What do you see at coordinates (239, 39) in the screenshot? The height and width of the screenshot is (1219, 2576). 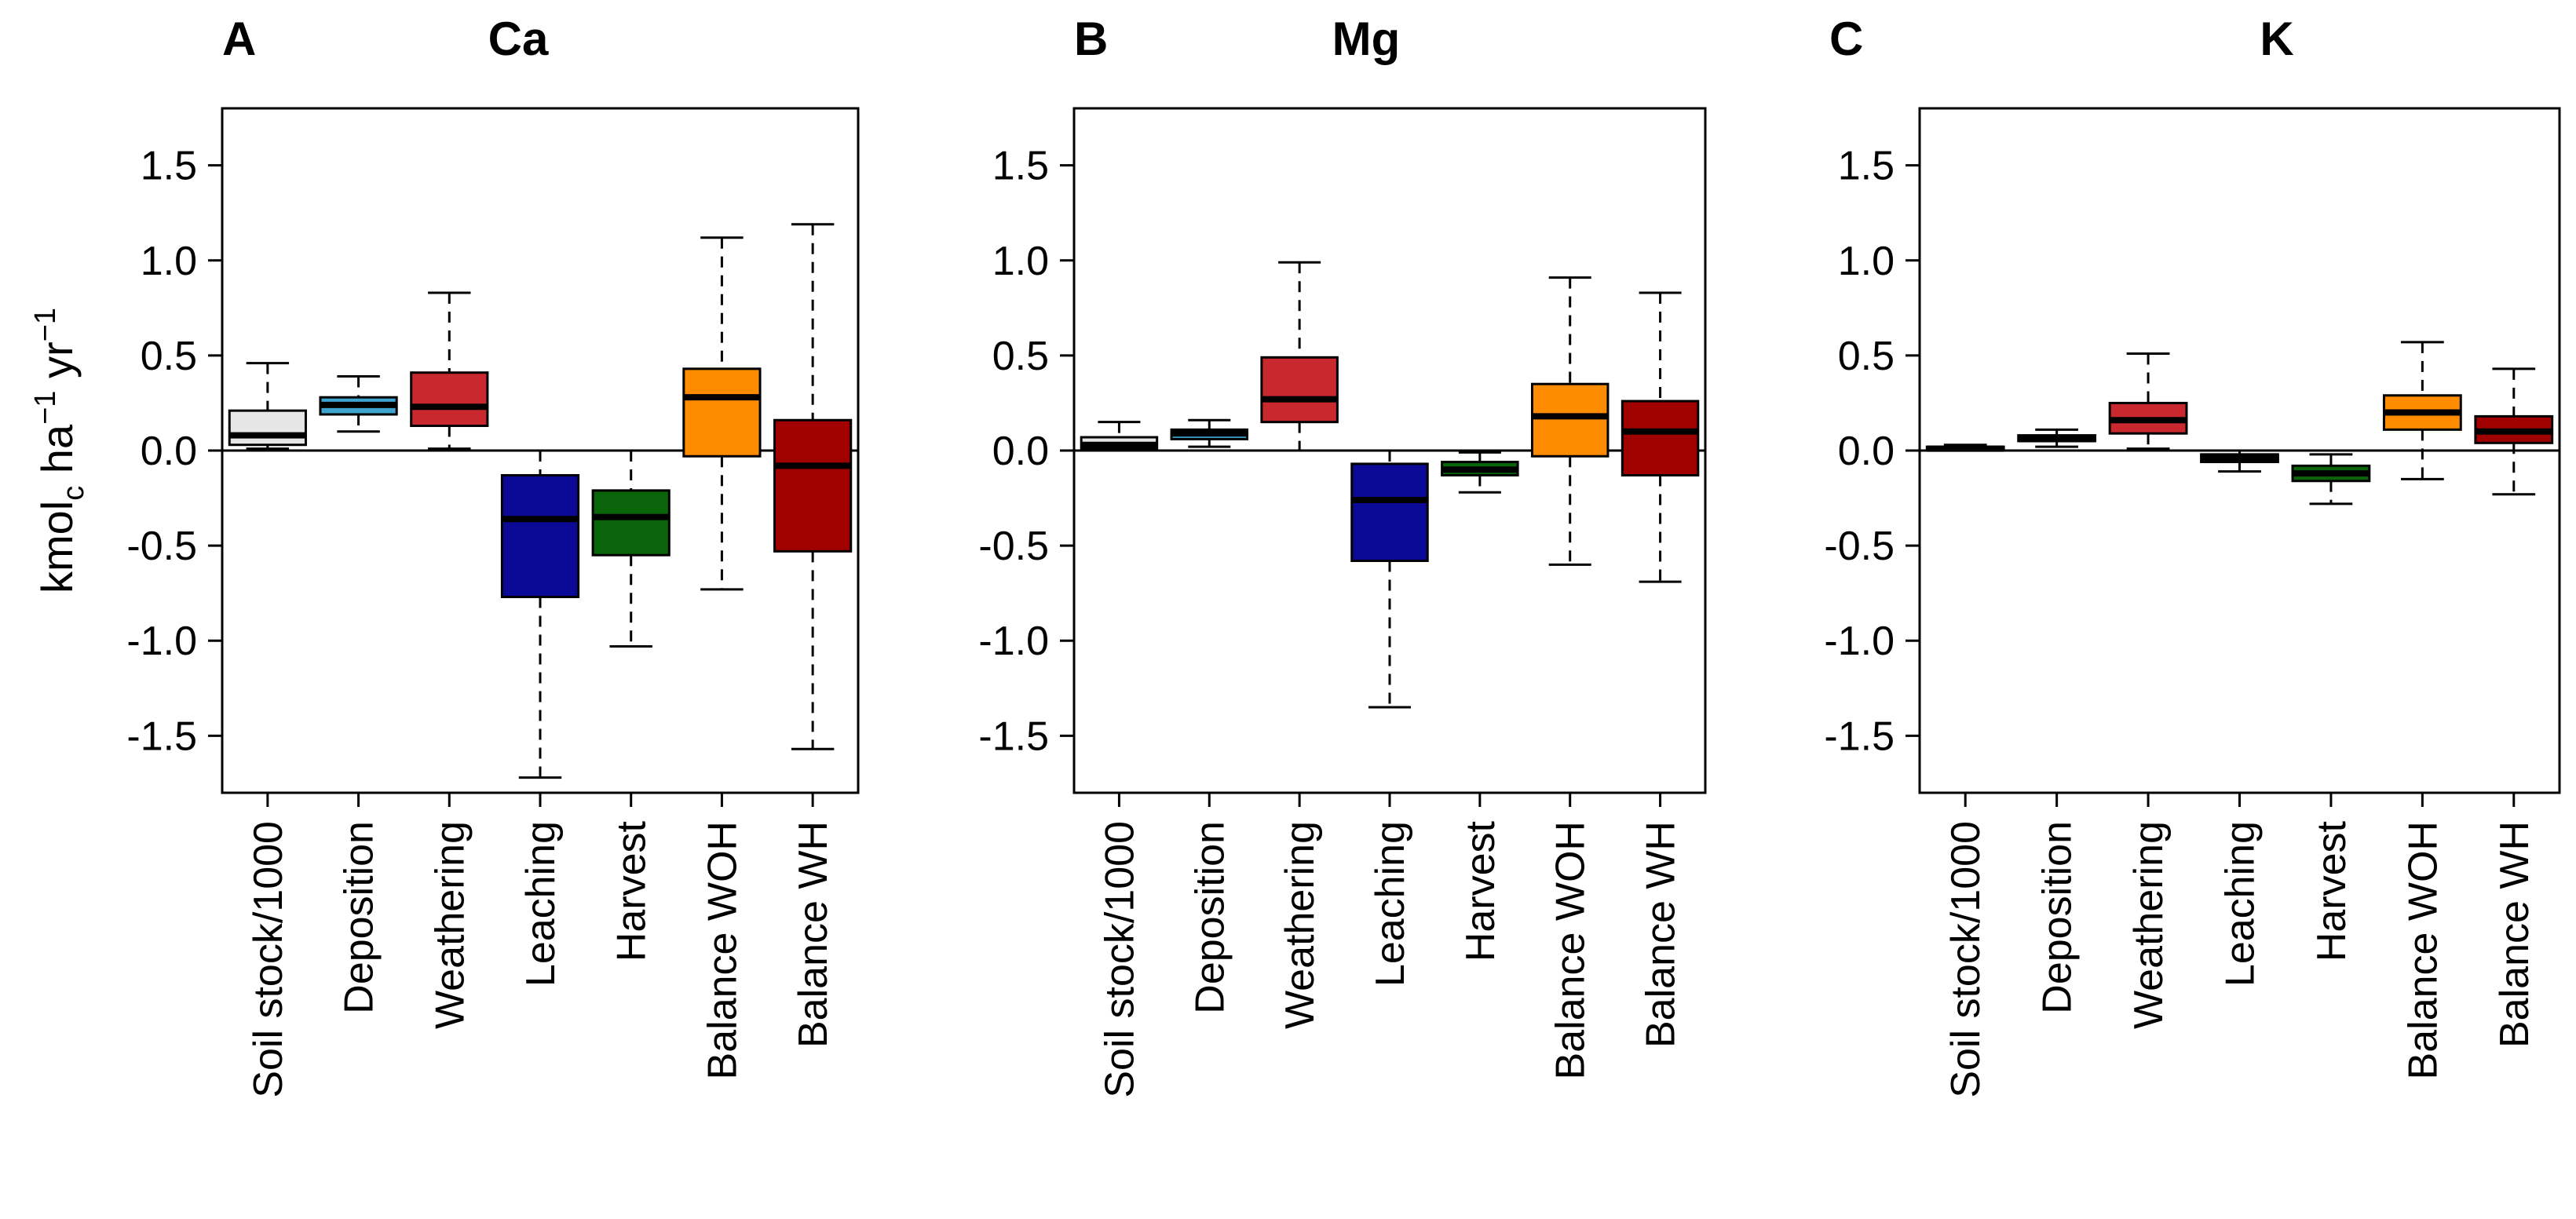 I see `panel-letter: A` at bounding box center [239, 39].